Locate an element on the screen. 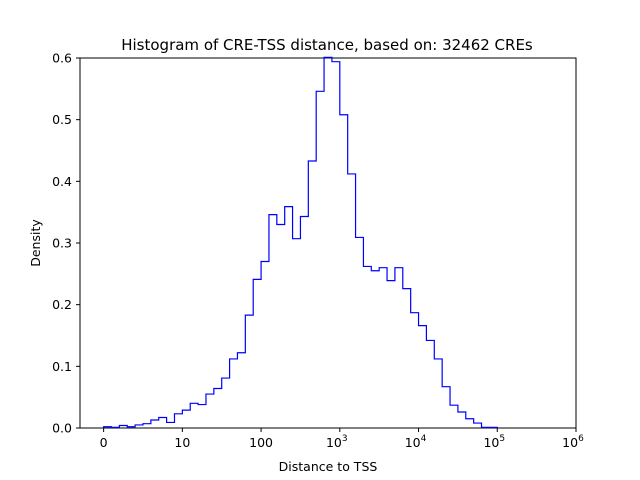 The width and height of the screenshot is (640, 480). y-tick-label: 0.0 is located at coordinates (62, 428).